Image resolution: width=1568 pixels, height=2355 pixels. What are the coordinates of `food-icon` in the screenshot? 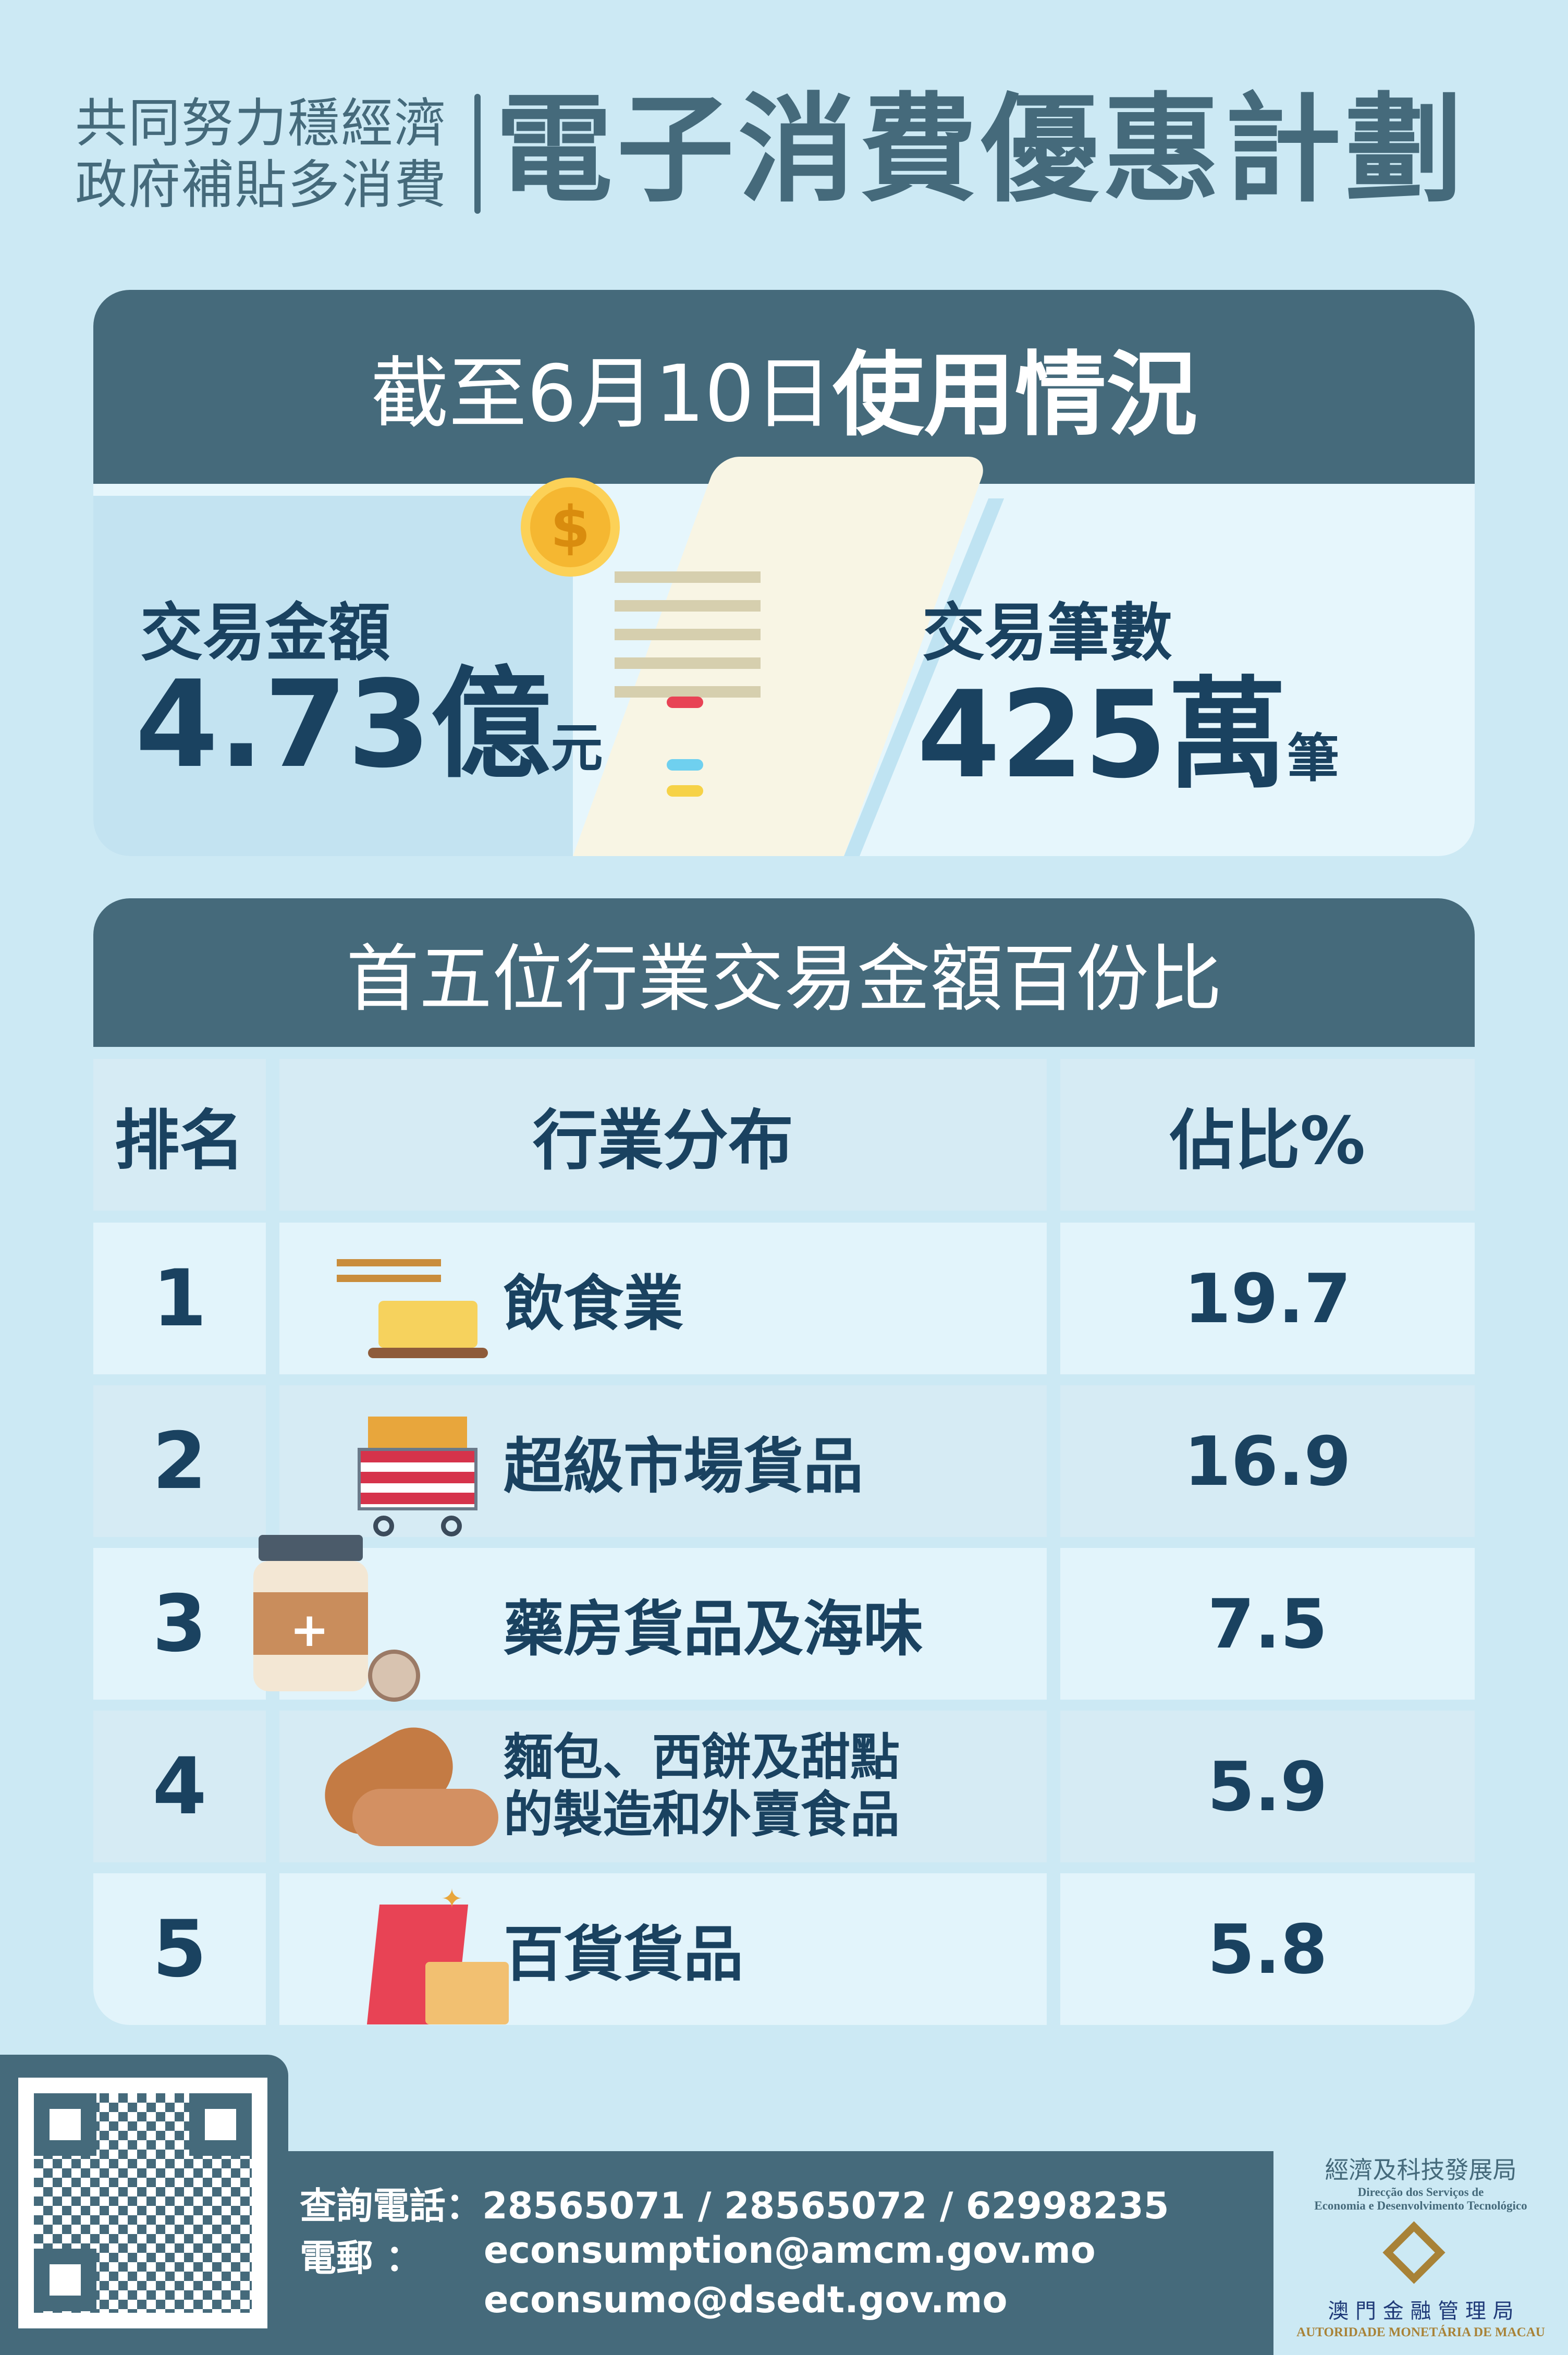 It's located at (412, 1301).